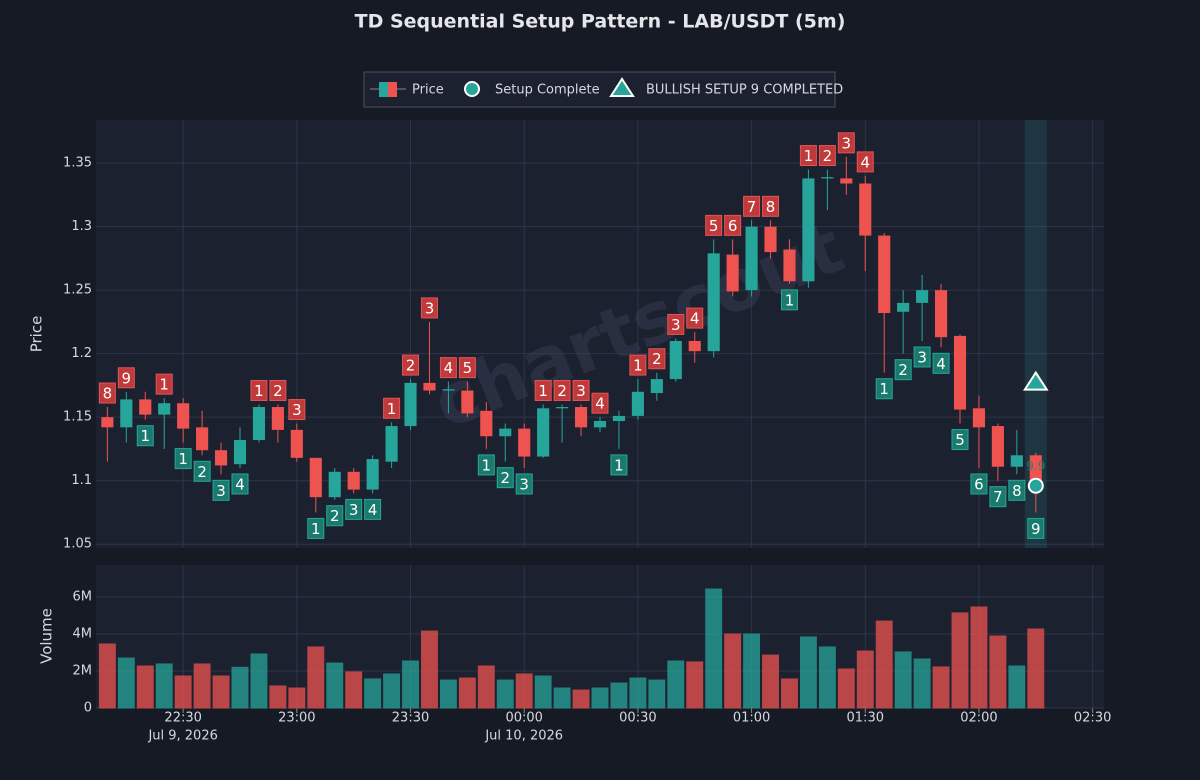  Describe the element at coordinates (960, 440) in the screenshot. I see `setup-count: 5` at that location.